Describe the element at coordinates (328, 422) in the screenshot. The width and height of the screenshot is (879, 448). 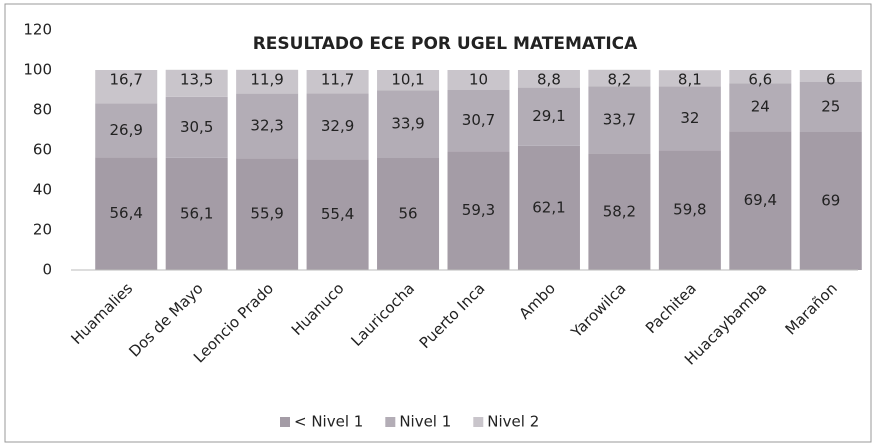
I see `legend-label: < Nivel 1` at that location.